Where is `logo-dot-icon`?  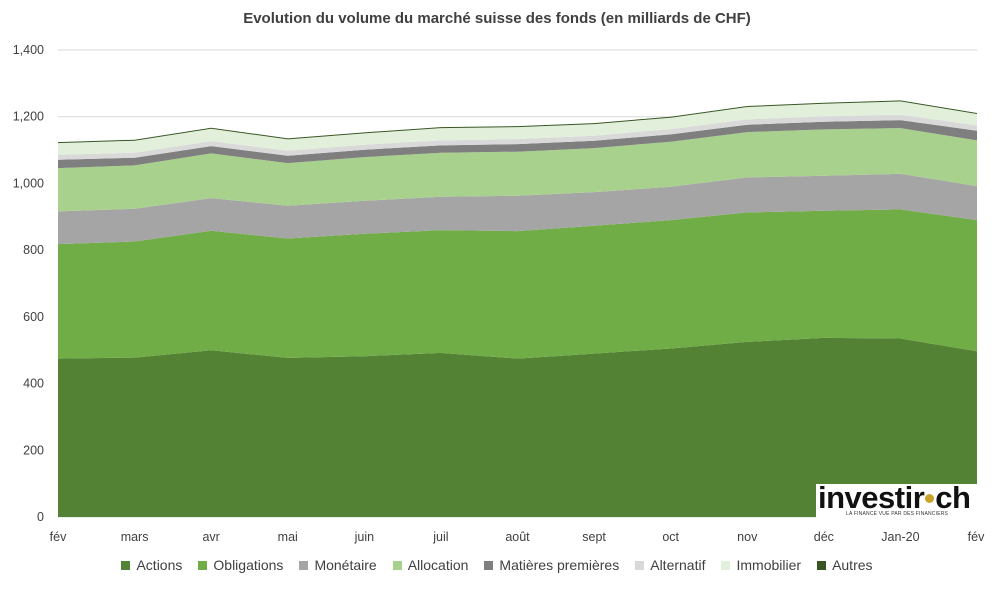 logo-dot-icon is located at coordinates (930, 499).